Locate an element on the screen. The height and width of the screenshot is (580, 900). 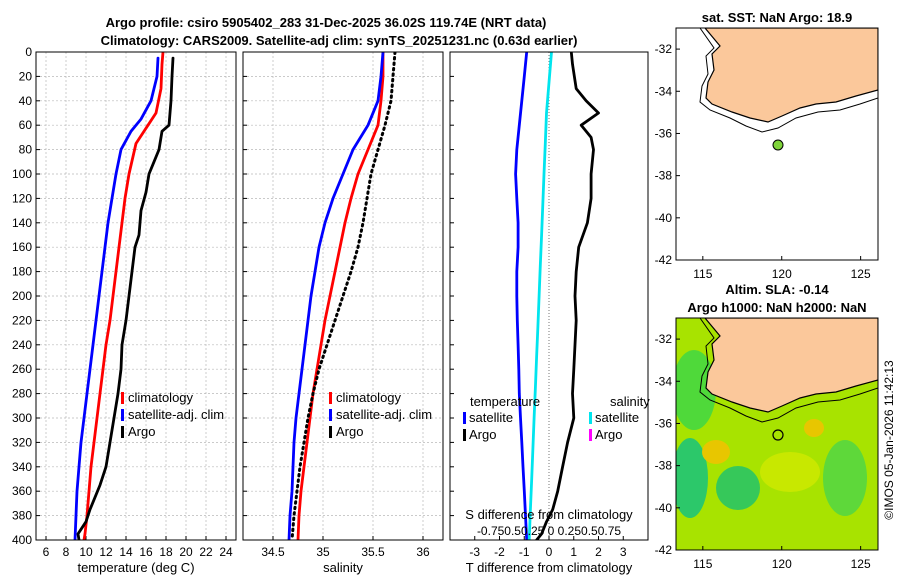
x-tick-label: 18 is located at coordinates (166, 552).